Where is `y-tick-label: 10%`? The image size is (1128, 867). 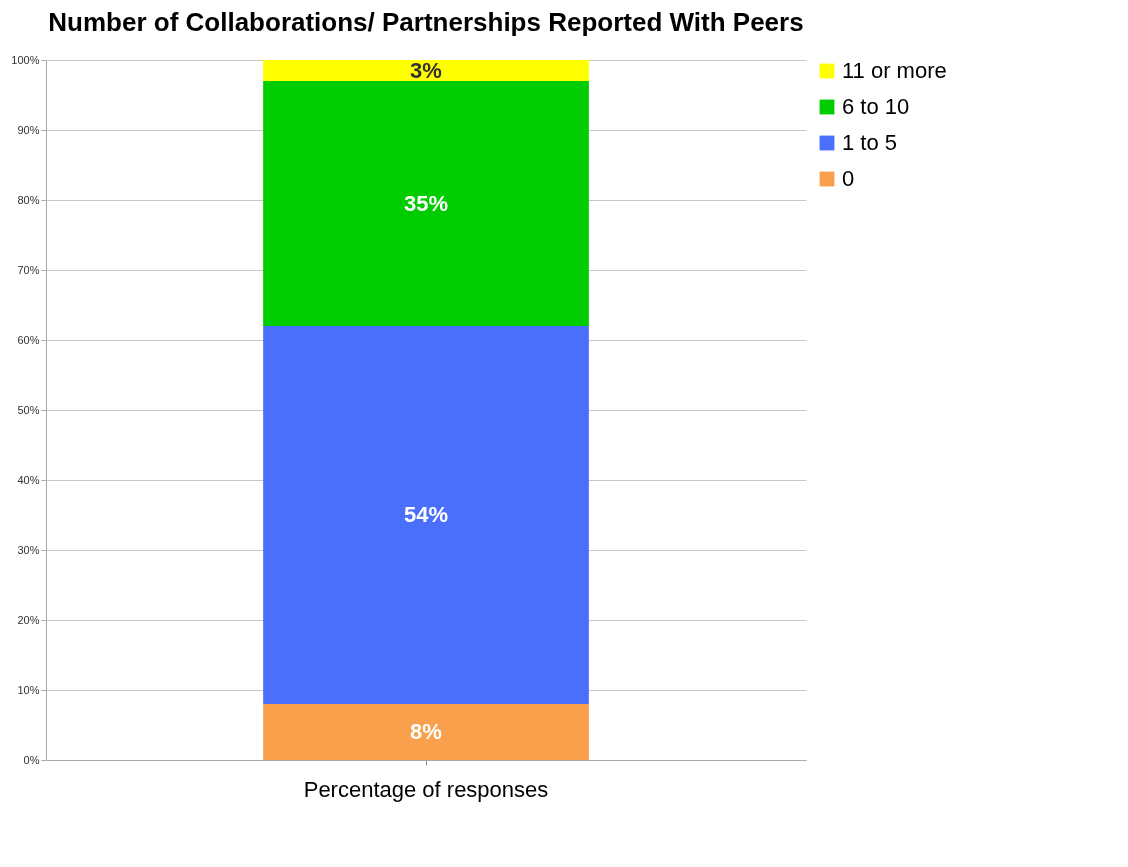 y-tick-label: 10% is located at coordinates (28, 689).